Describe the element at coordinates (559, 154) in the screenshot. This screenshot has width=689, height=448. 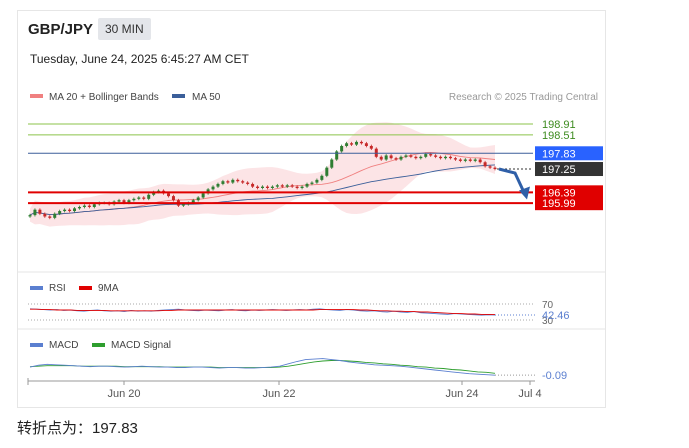
I see `pivot-label: 197.83` at that location.